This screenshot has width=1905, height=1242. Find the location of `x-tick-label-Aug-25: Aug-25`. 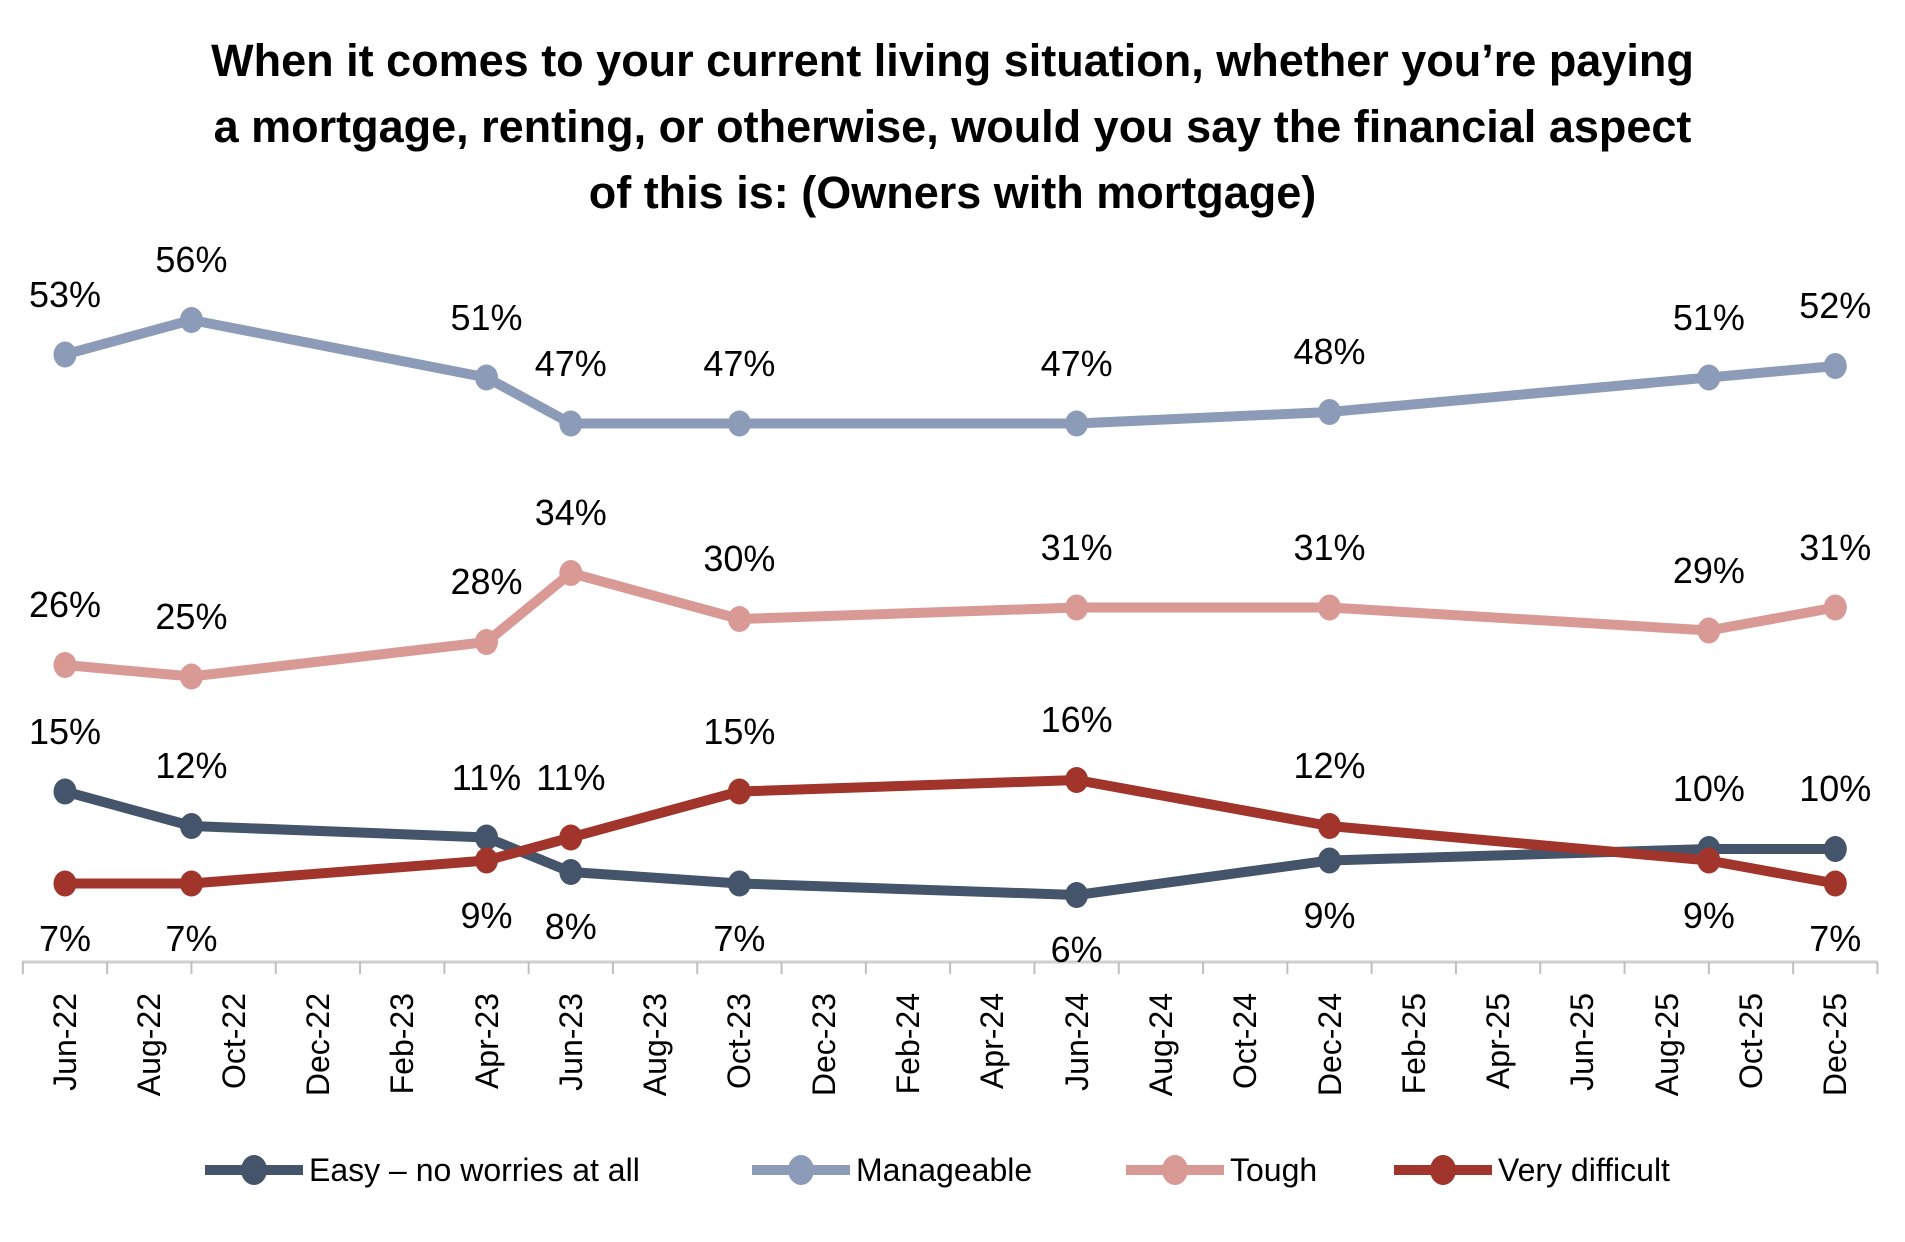

x-tick-label-Aug-25: Aug-25 is located at coordinates (1666, 1045).